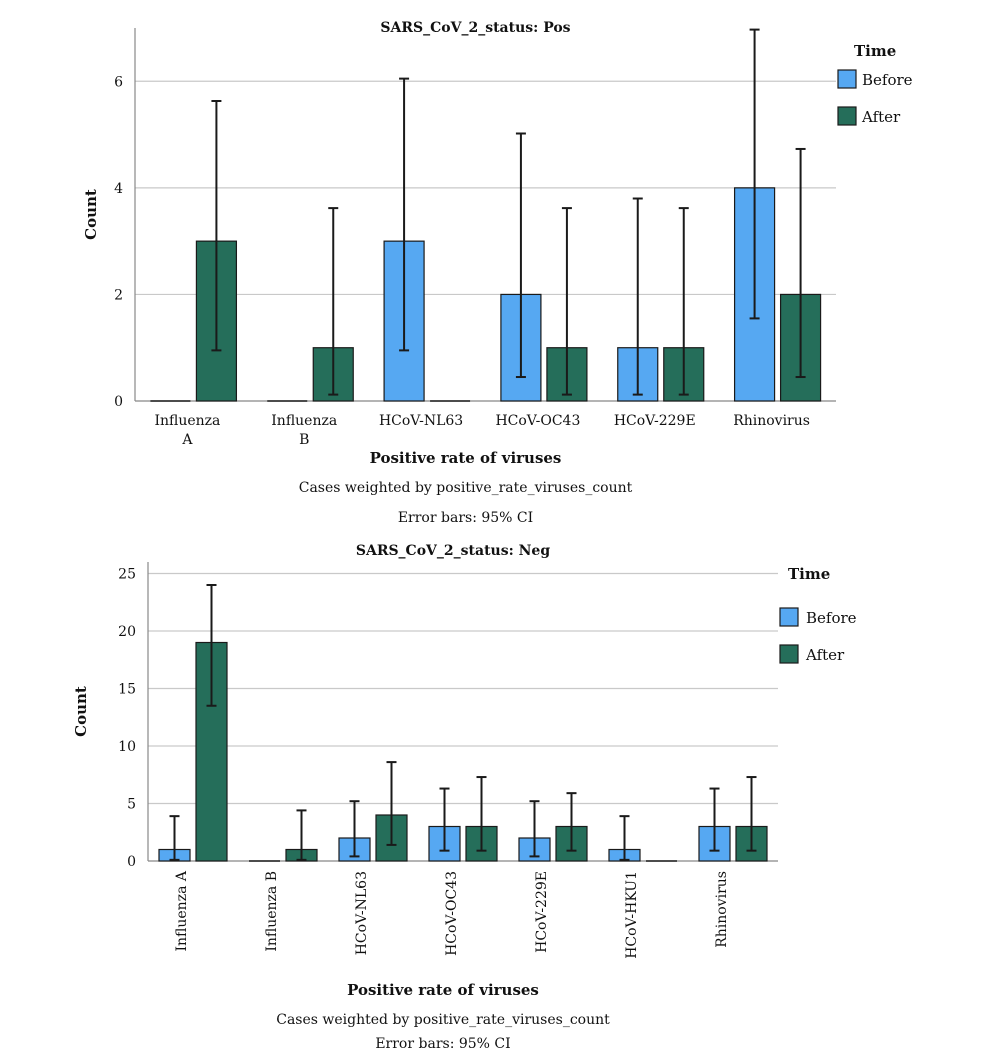 The image size is (1000, 1056). I want to click on chart1-y-tick-label: 4, so click(118, 189).